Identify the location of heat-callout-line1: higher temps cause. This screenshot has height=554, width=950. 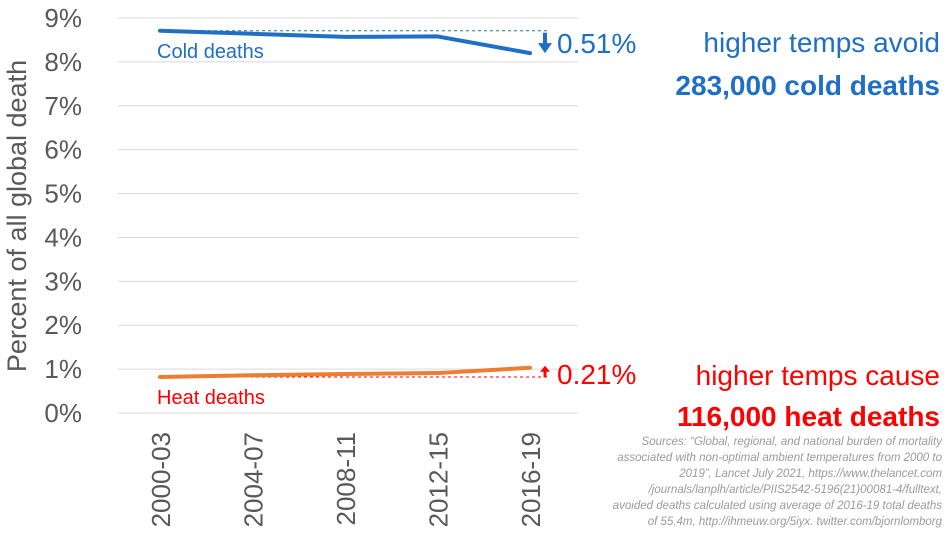
(818, 375).